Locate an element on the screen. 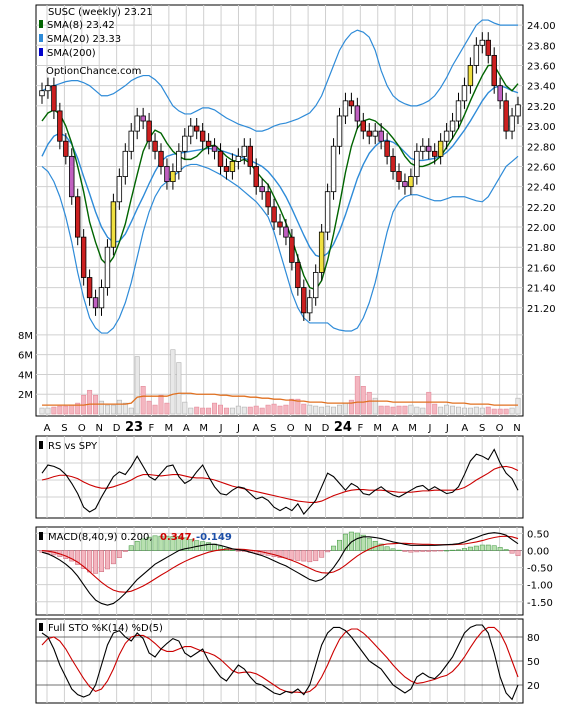 Image resolution: width=566 pixels, height=706 pixels. sto-k-line is located at coordinates (280, 662).